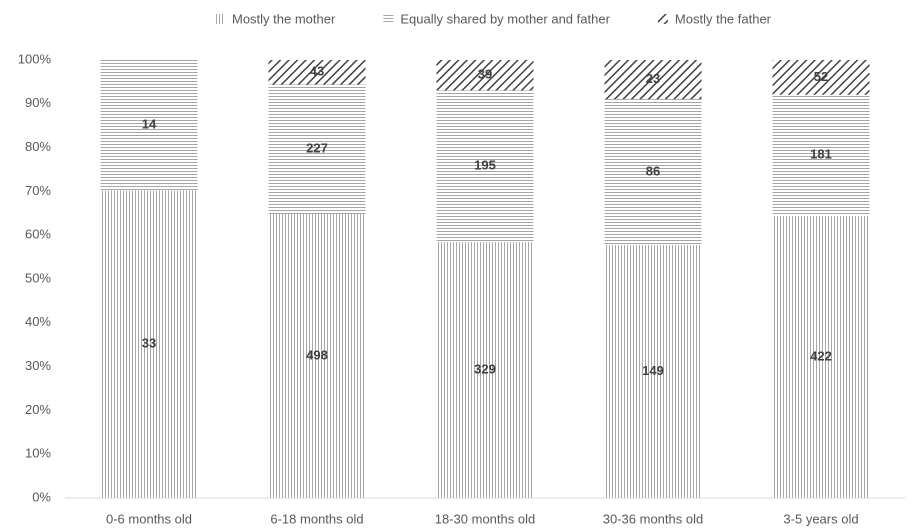 The width and height of the screenshot is (915, 530). I want to click on value-label: 52, so click(821, 76).